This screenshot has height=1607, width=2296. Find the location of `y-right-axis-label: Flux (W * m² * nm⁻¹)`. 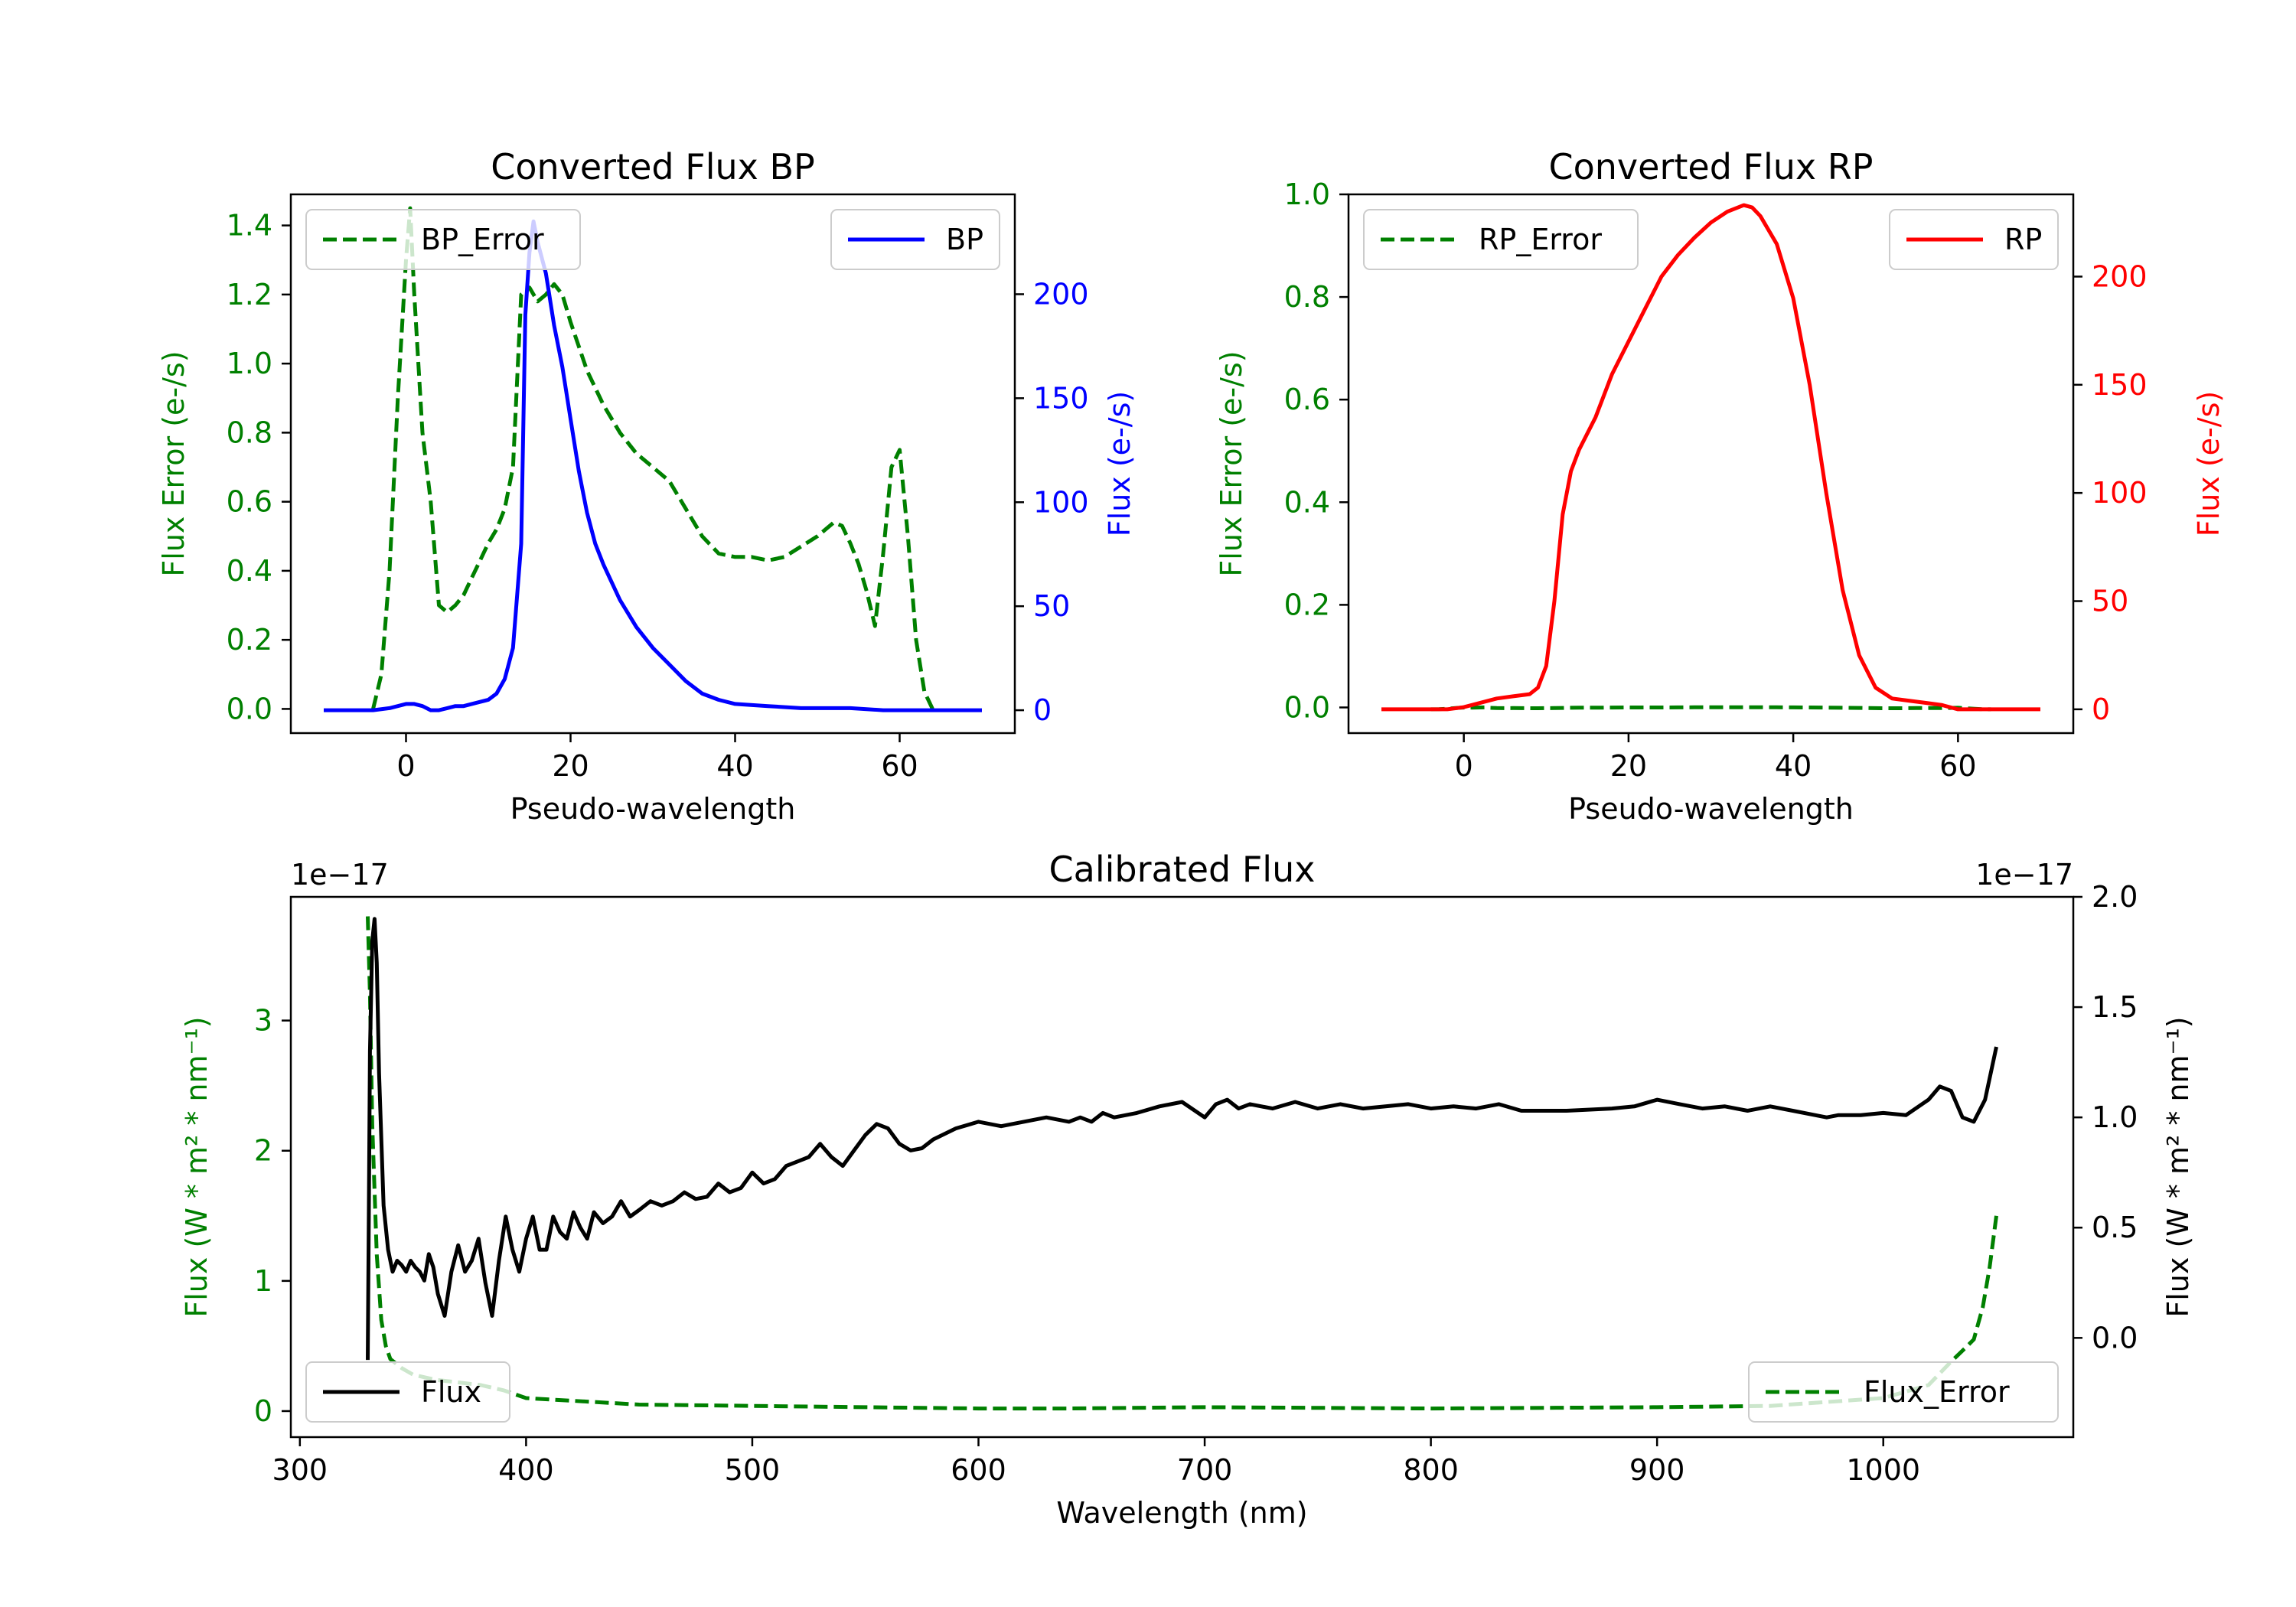

y-right-axis-label: Flux (W * m² * nm⁻¹) is located at coordinates (2178, 1166).